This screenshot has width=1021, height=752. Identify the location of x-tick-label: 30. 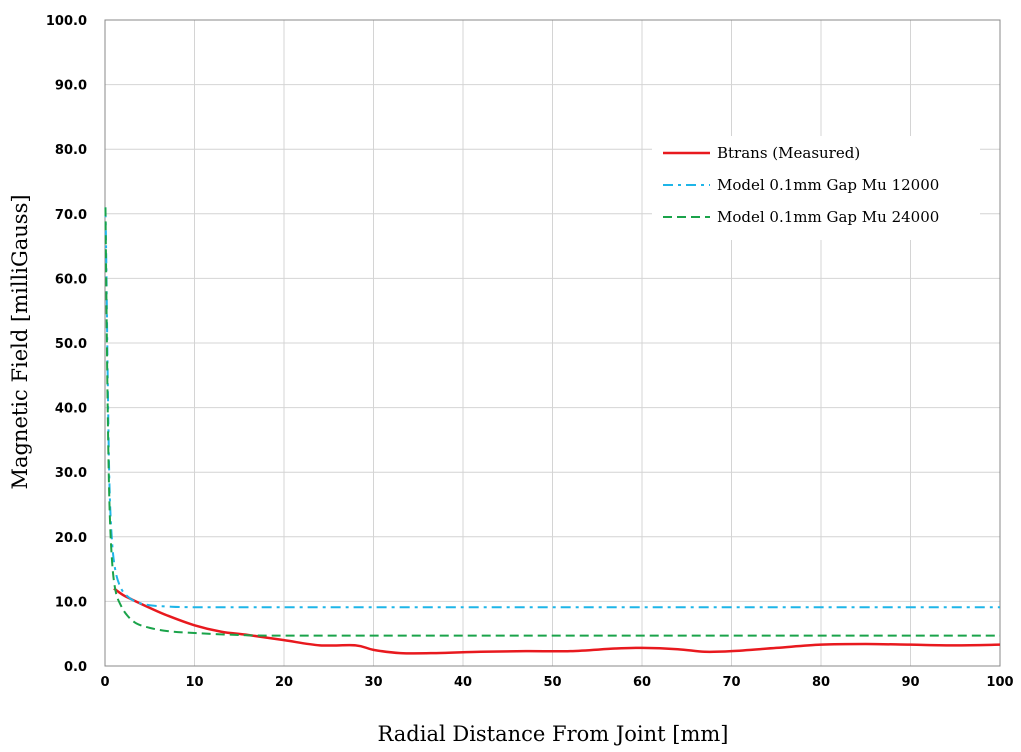
(373, 682).